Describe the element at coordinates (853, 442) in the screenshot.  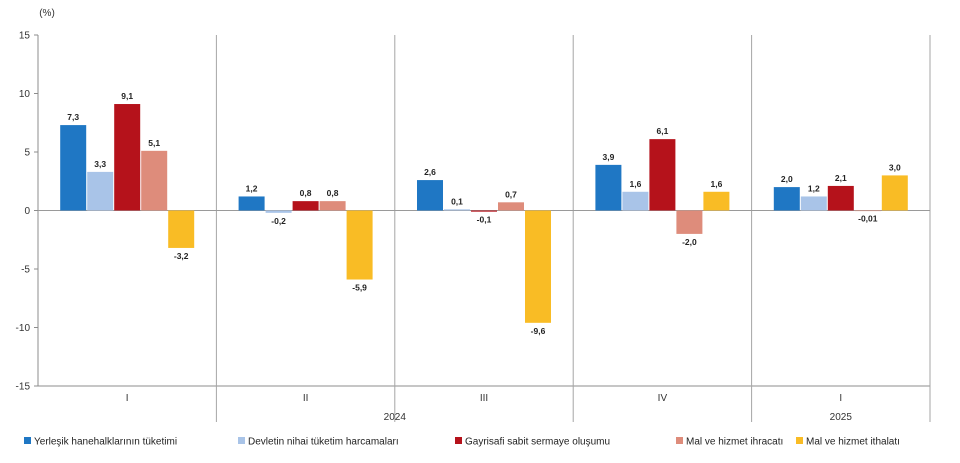
I see `legend-label: Mal ve hizmet ithalatı` at that location.